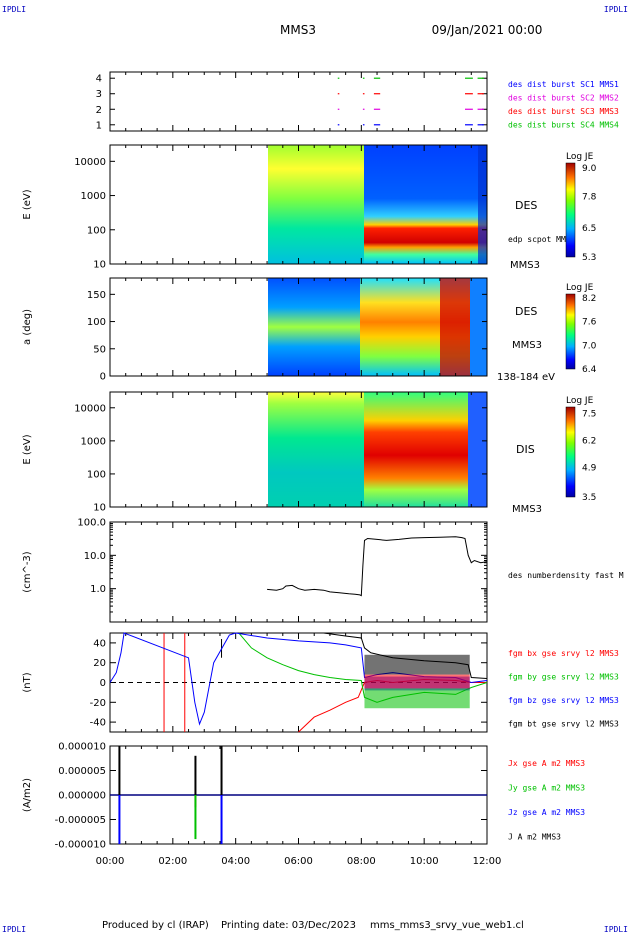 This screenshot has height=934, width=630. I want to click on panel-frame, so click(298, 101).